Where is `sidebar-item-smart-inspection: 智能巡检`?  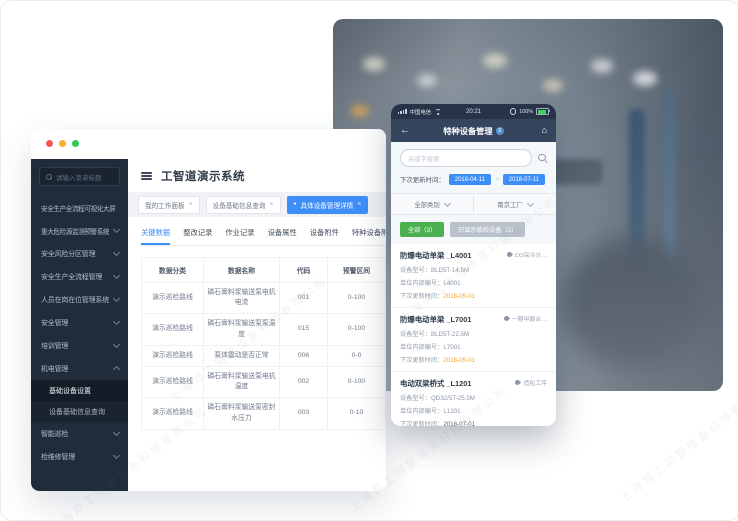 sidebar-item-smart-inspection: 智能巡检 is located at coordinates (79, 433).